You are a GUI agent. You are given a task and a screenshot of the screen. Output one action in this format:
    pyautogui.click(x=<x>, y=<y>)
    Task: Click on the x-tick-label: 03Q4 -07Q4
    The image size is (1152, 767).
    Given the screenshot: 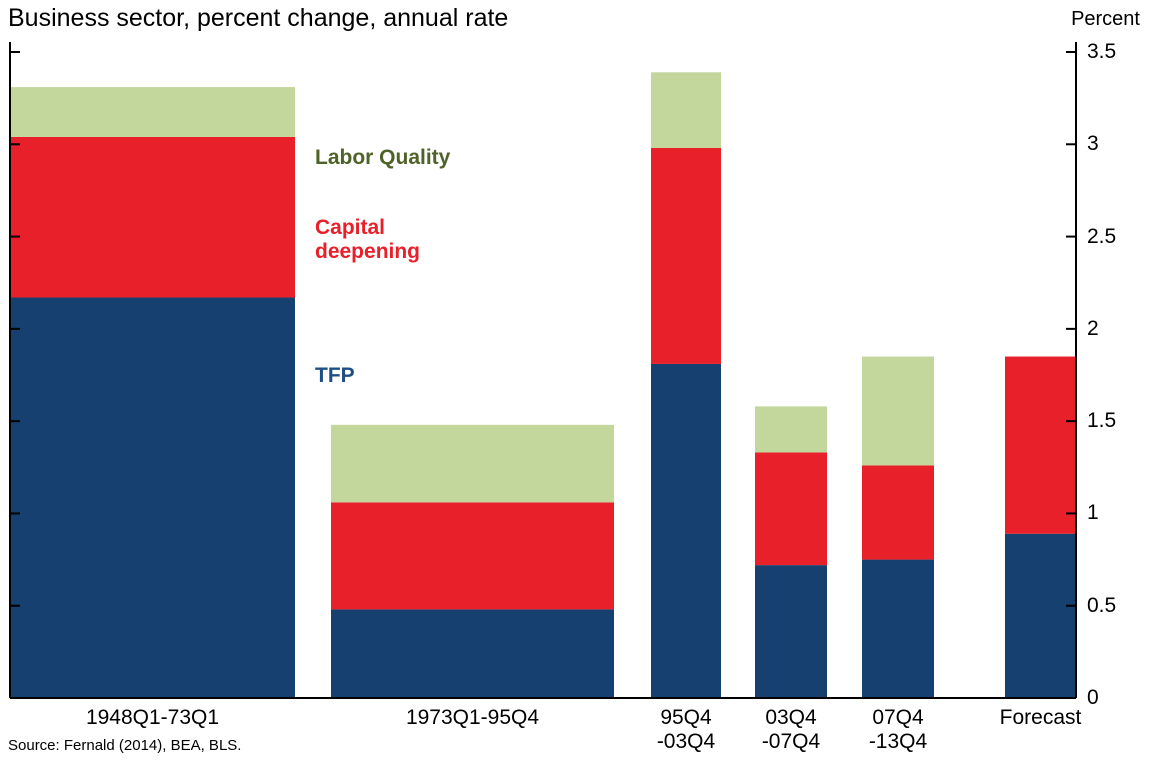 What is the action you would take?
    pyautogui.click(x=791, y=730)
    